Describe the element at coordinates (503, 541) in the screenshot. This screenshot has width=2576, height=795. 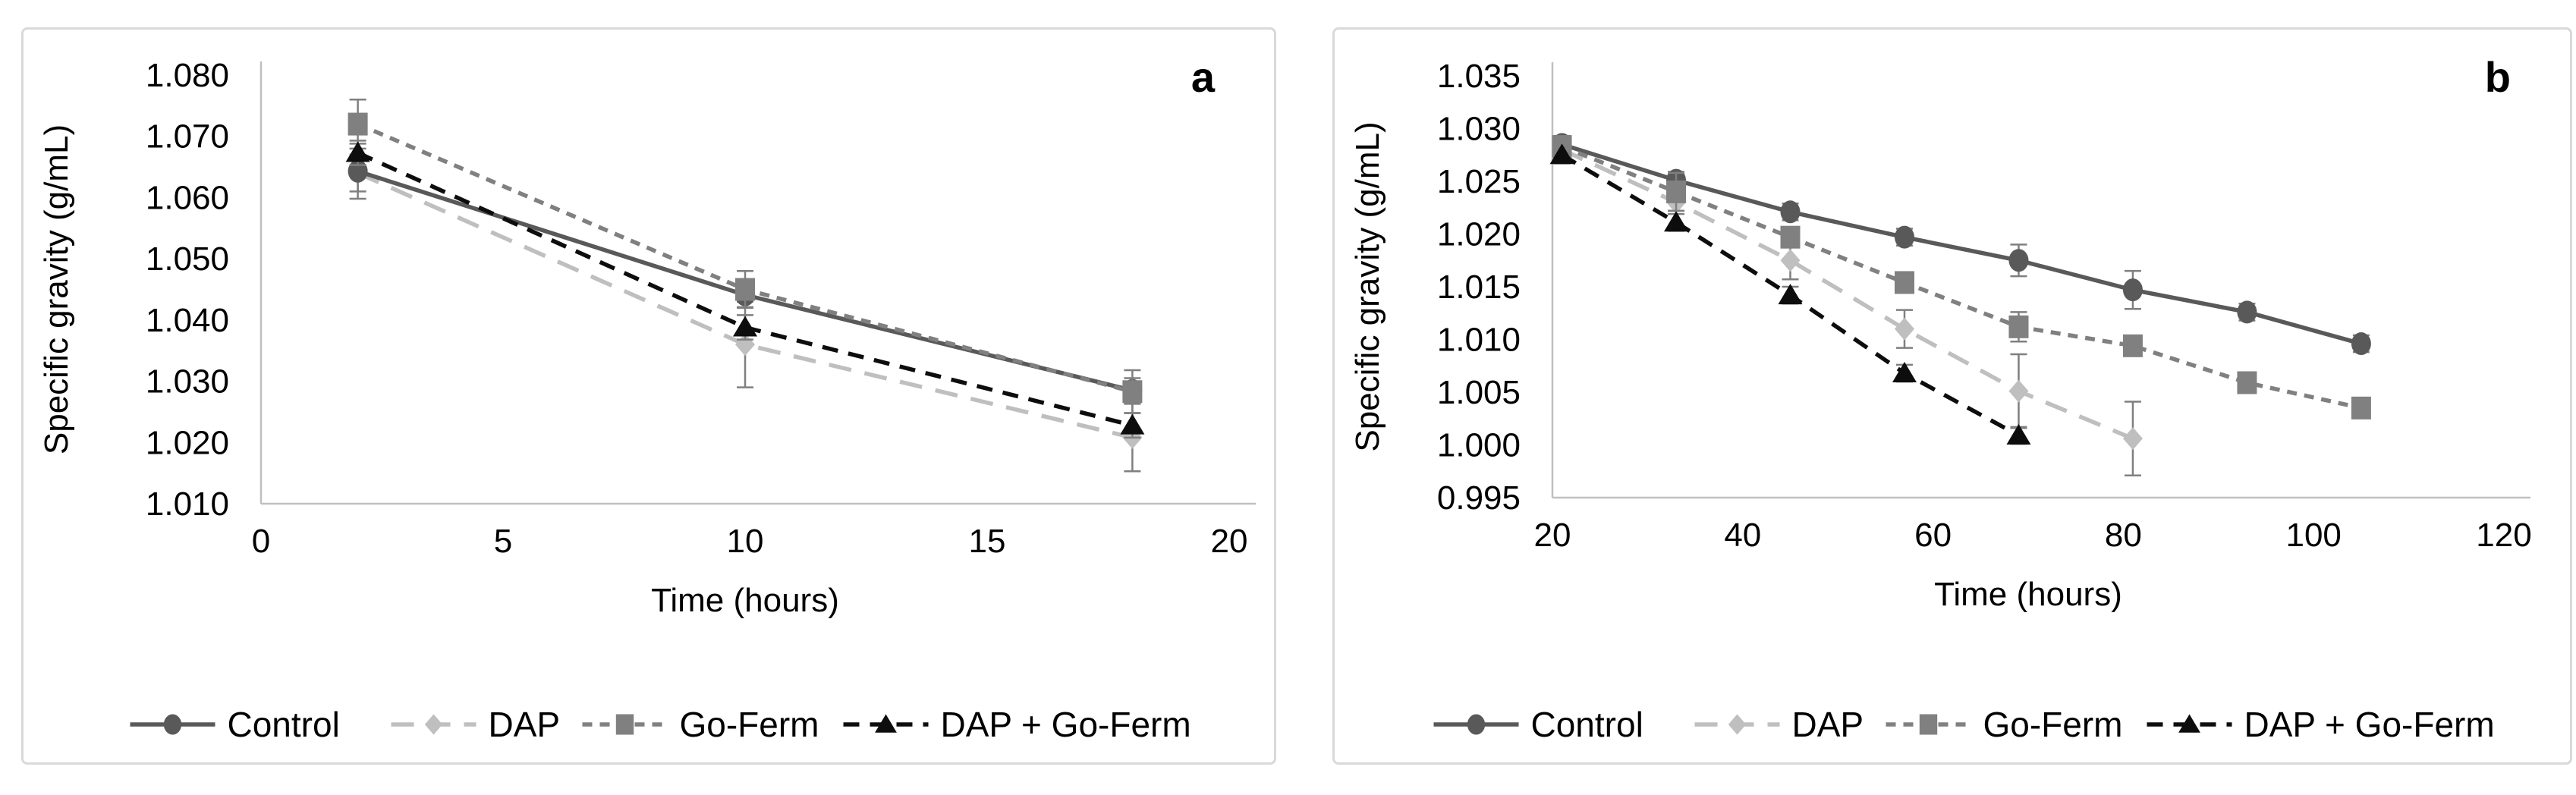
I see `x-tick-label: 5` at that location.